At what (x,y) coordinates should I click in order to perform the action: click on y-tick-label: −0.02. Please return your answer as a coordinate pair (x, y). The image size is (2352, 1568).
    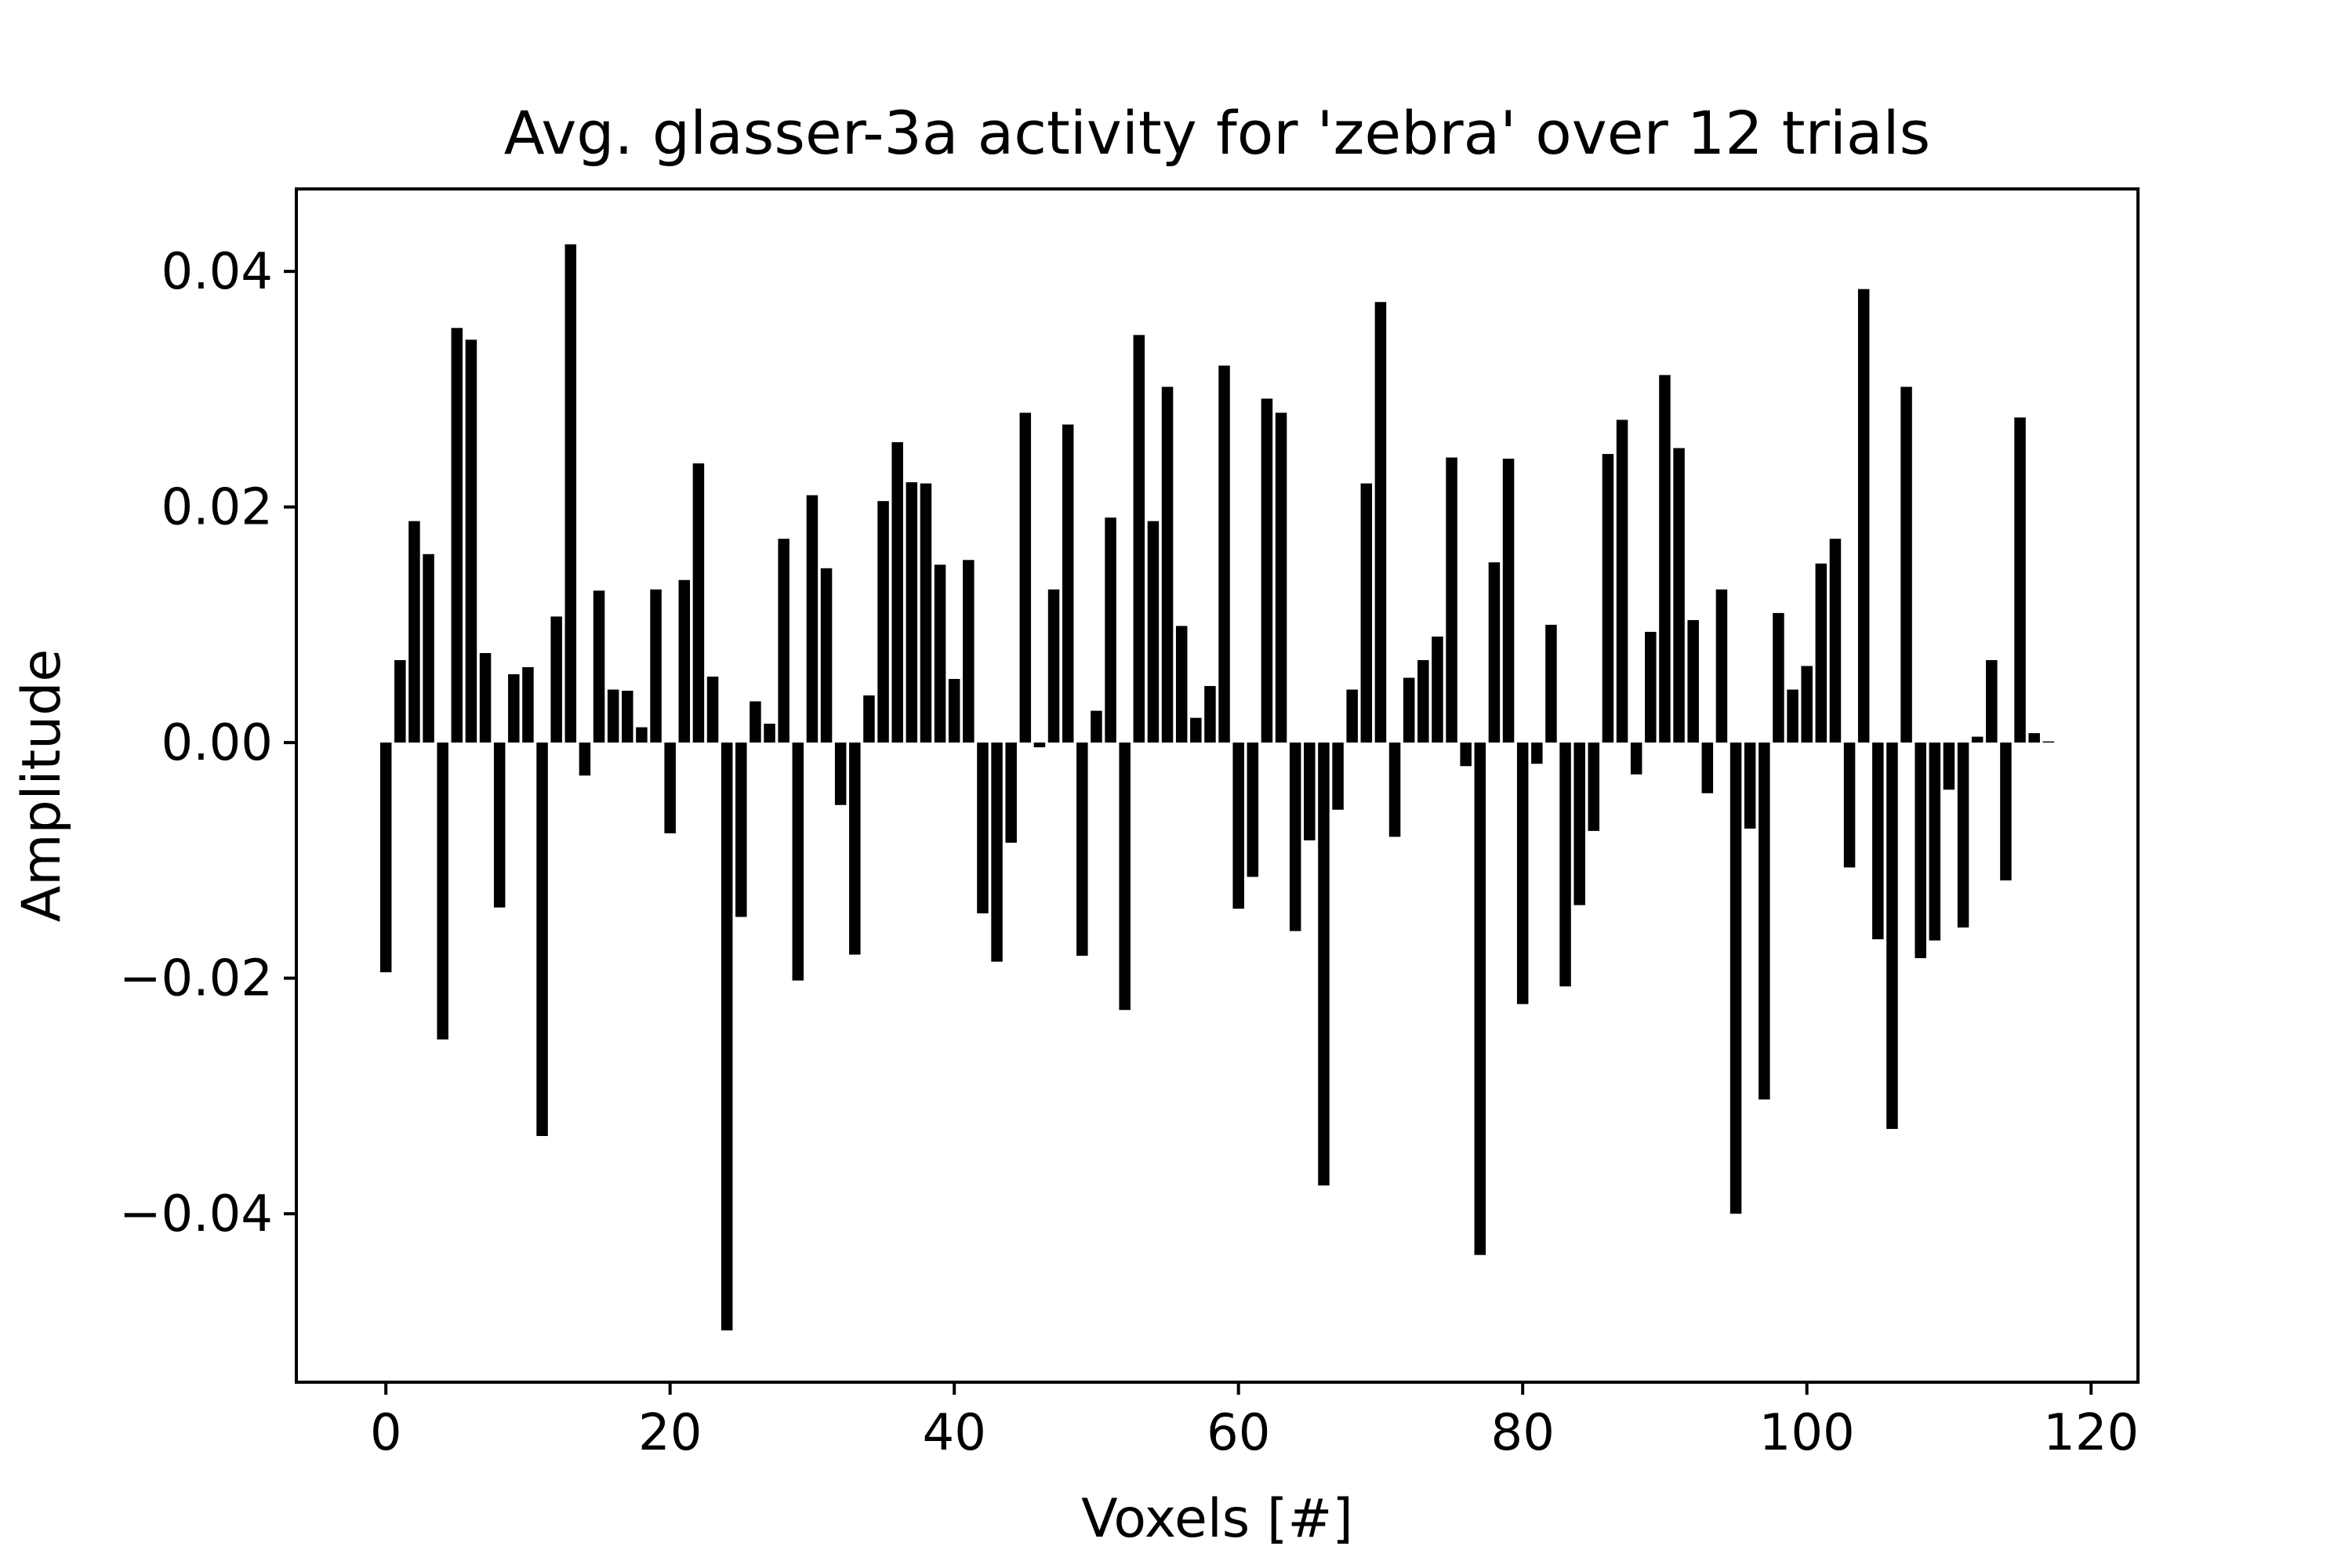
    Looking at the image, I should click on (196, 979).